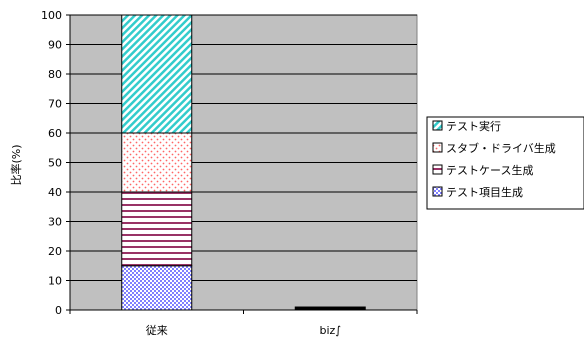  I want to click on x-tick-labels: 従来 biz∫, so click(243, 323).